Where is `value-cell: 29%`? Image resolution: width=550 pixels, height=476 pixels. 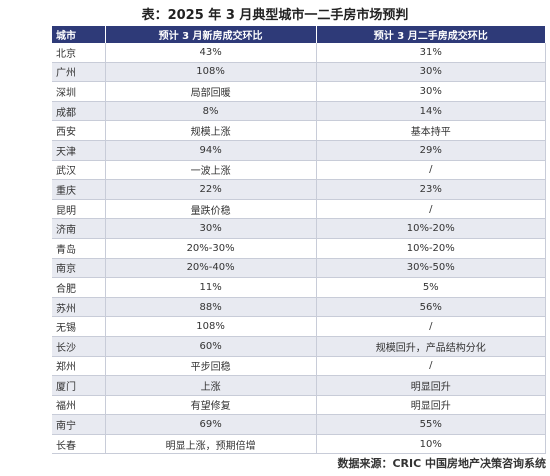 value-cell: 29% is located at coordinates (431, 150).